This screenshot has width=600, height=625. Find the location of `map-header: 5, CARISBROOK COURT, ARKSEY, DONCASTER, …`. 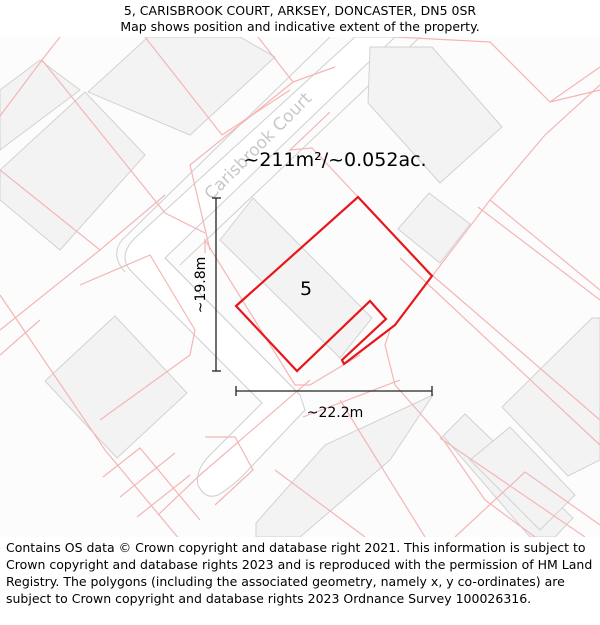

map-header: 5, CARISBROOK COURT, ARKSEY, DONCASTER, … is located at coordinates (300, 19).